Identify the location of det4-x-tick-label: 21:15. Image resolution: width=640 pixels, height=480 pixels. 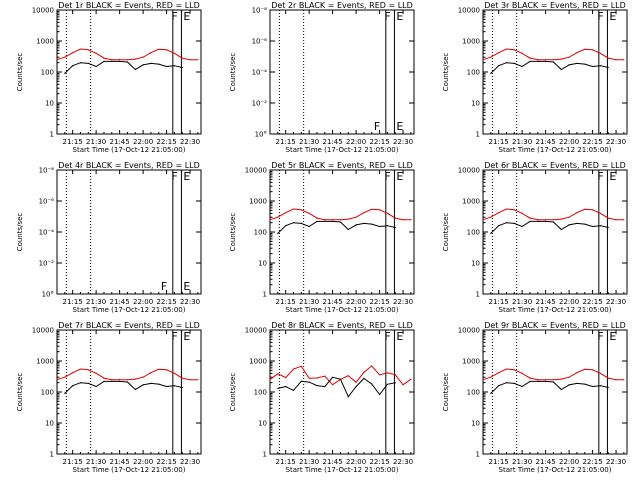
(73, 302).